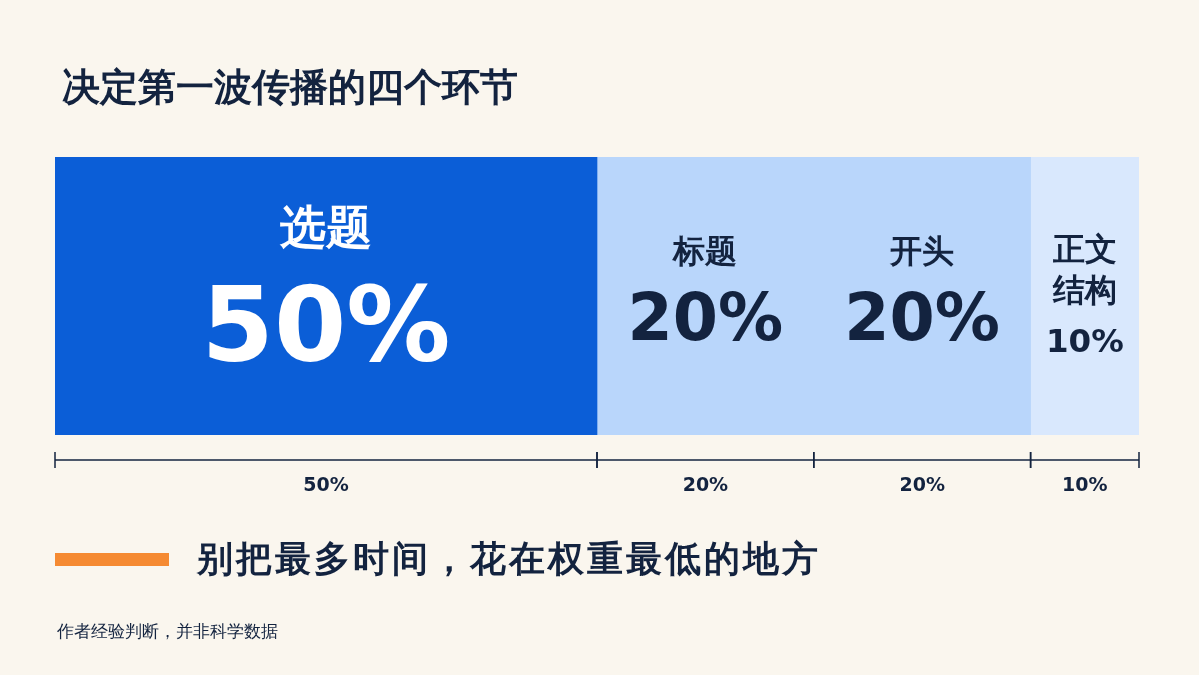 The image size is (1199, 675). I want to click on series-label: 开头, so click(922, 250).